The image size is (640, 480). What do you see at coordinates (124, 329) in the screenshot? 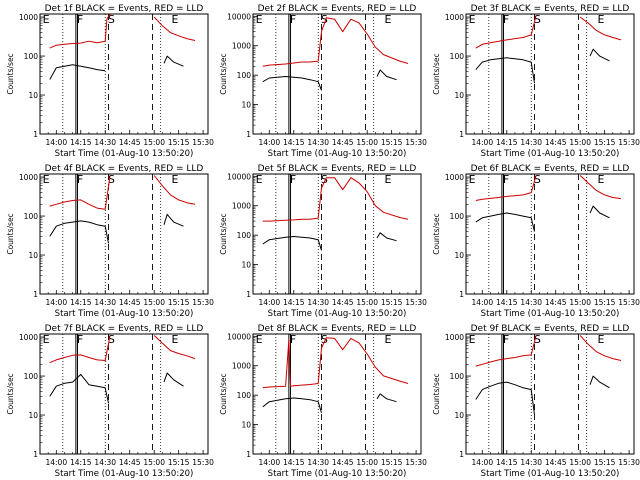
I see `chart-title: Det 7f BLACK = Events, RED = LLD` at bounding box center [124, 329].